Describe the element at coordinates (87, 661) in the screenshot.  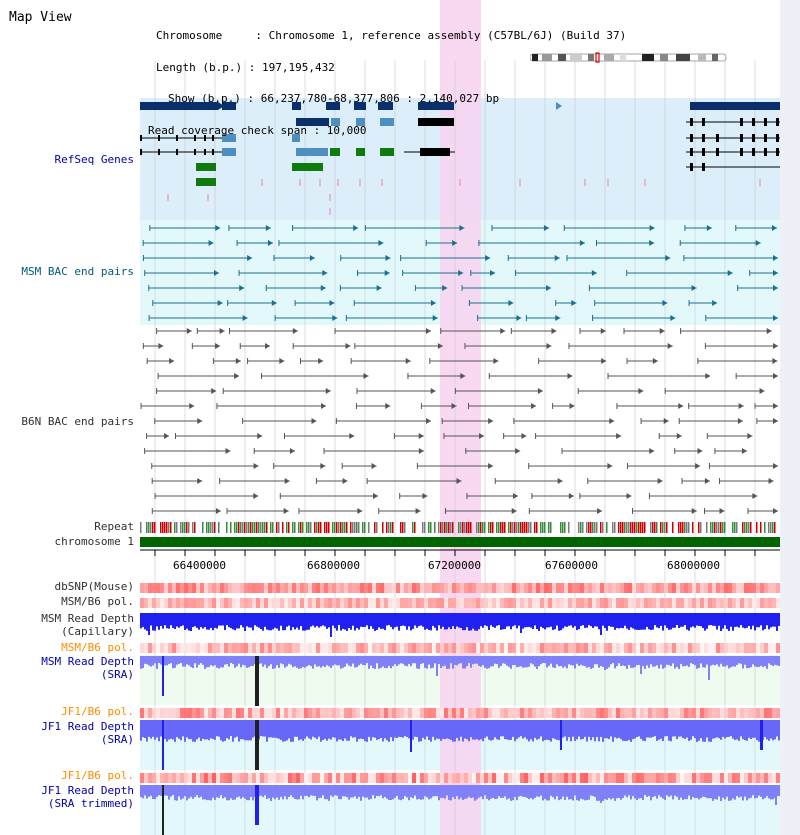
I see `track-label-msm-depth-sra: MSM Read Depth` at that location.